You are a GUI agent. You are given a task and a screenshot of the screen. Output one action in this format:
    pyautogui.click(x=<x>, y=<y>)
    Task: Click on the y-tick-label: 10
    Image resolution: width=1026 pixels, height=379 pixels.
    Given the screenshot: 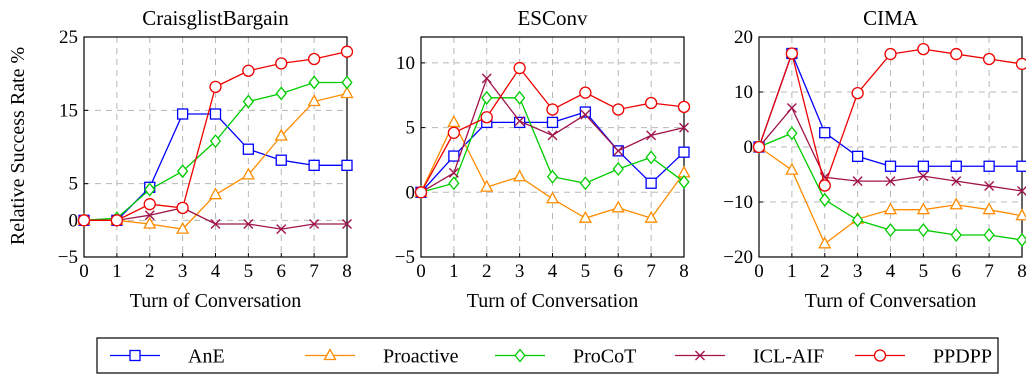 What is the action you would take?
    pyautogui.click(x=743, y=92)
    